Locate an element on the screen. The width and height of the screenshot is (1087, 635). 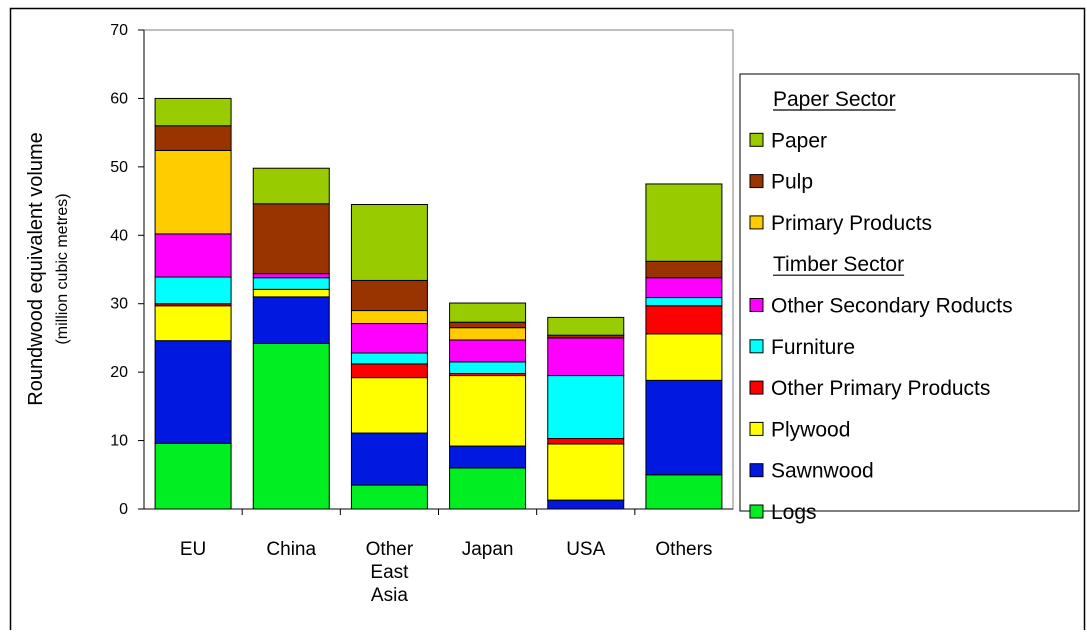
legend-swatch-plywood is located at coordinates (756, 428).